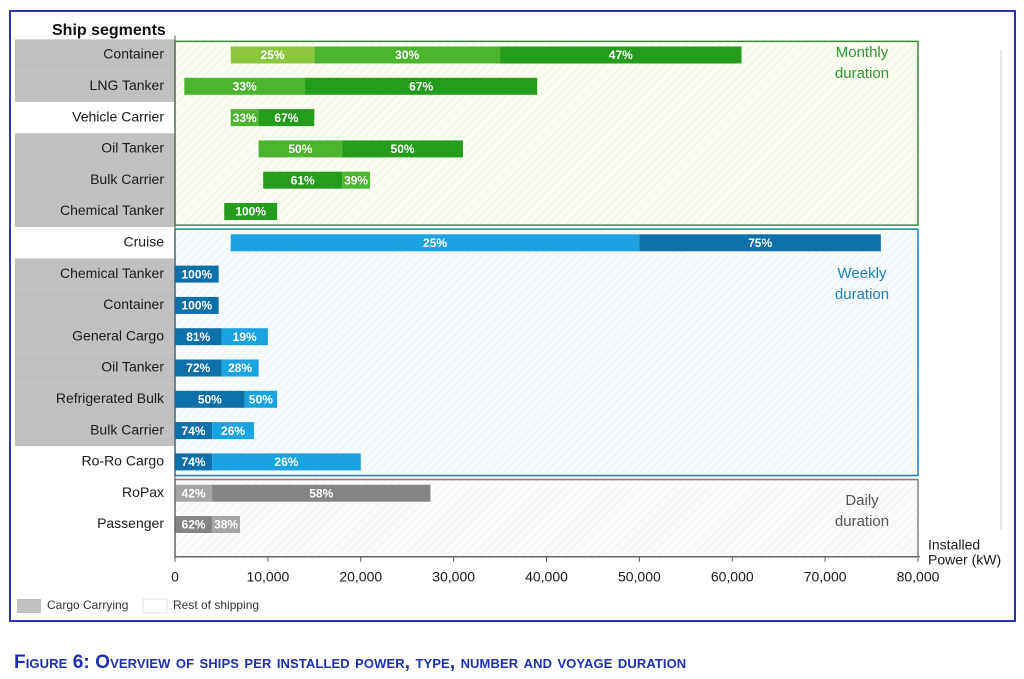 Image resolution: width=1024 pixels, height=679 pixels. I want to click on group-label-weekly: duration, so click(862, 294).